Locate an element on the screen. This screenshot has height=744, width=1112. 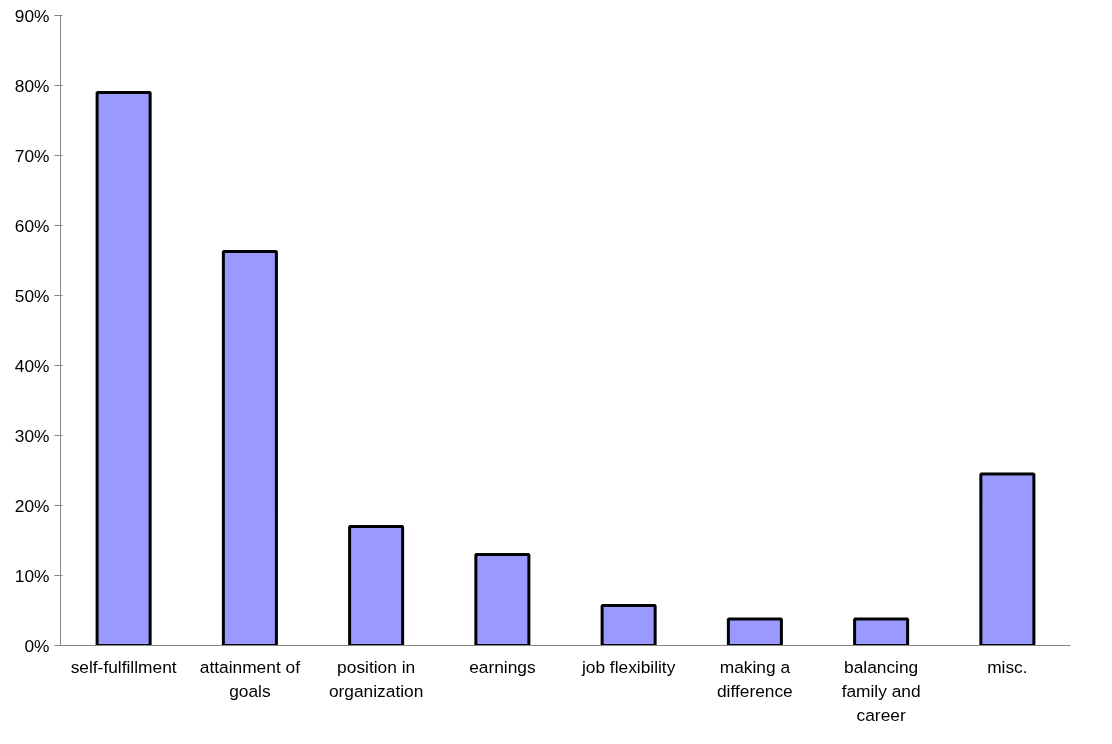
y-tick-label: 80% is located at coordinates (32, 85).